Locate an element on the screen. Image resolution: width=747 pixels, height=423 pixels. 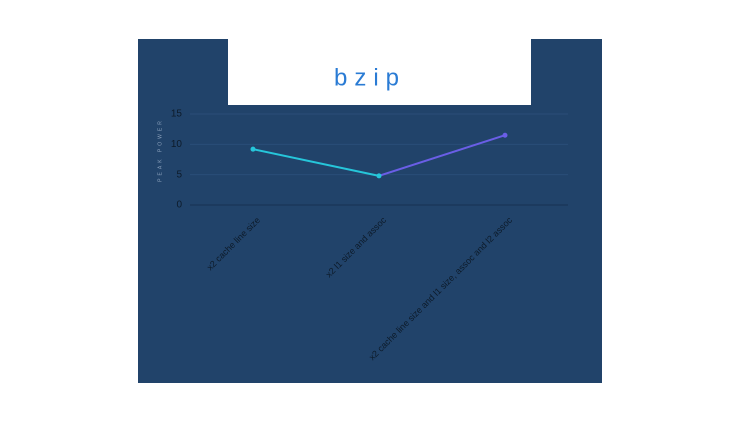
y-axis-label: PEAK POWER is located at coordinates (160, 150).